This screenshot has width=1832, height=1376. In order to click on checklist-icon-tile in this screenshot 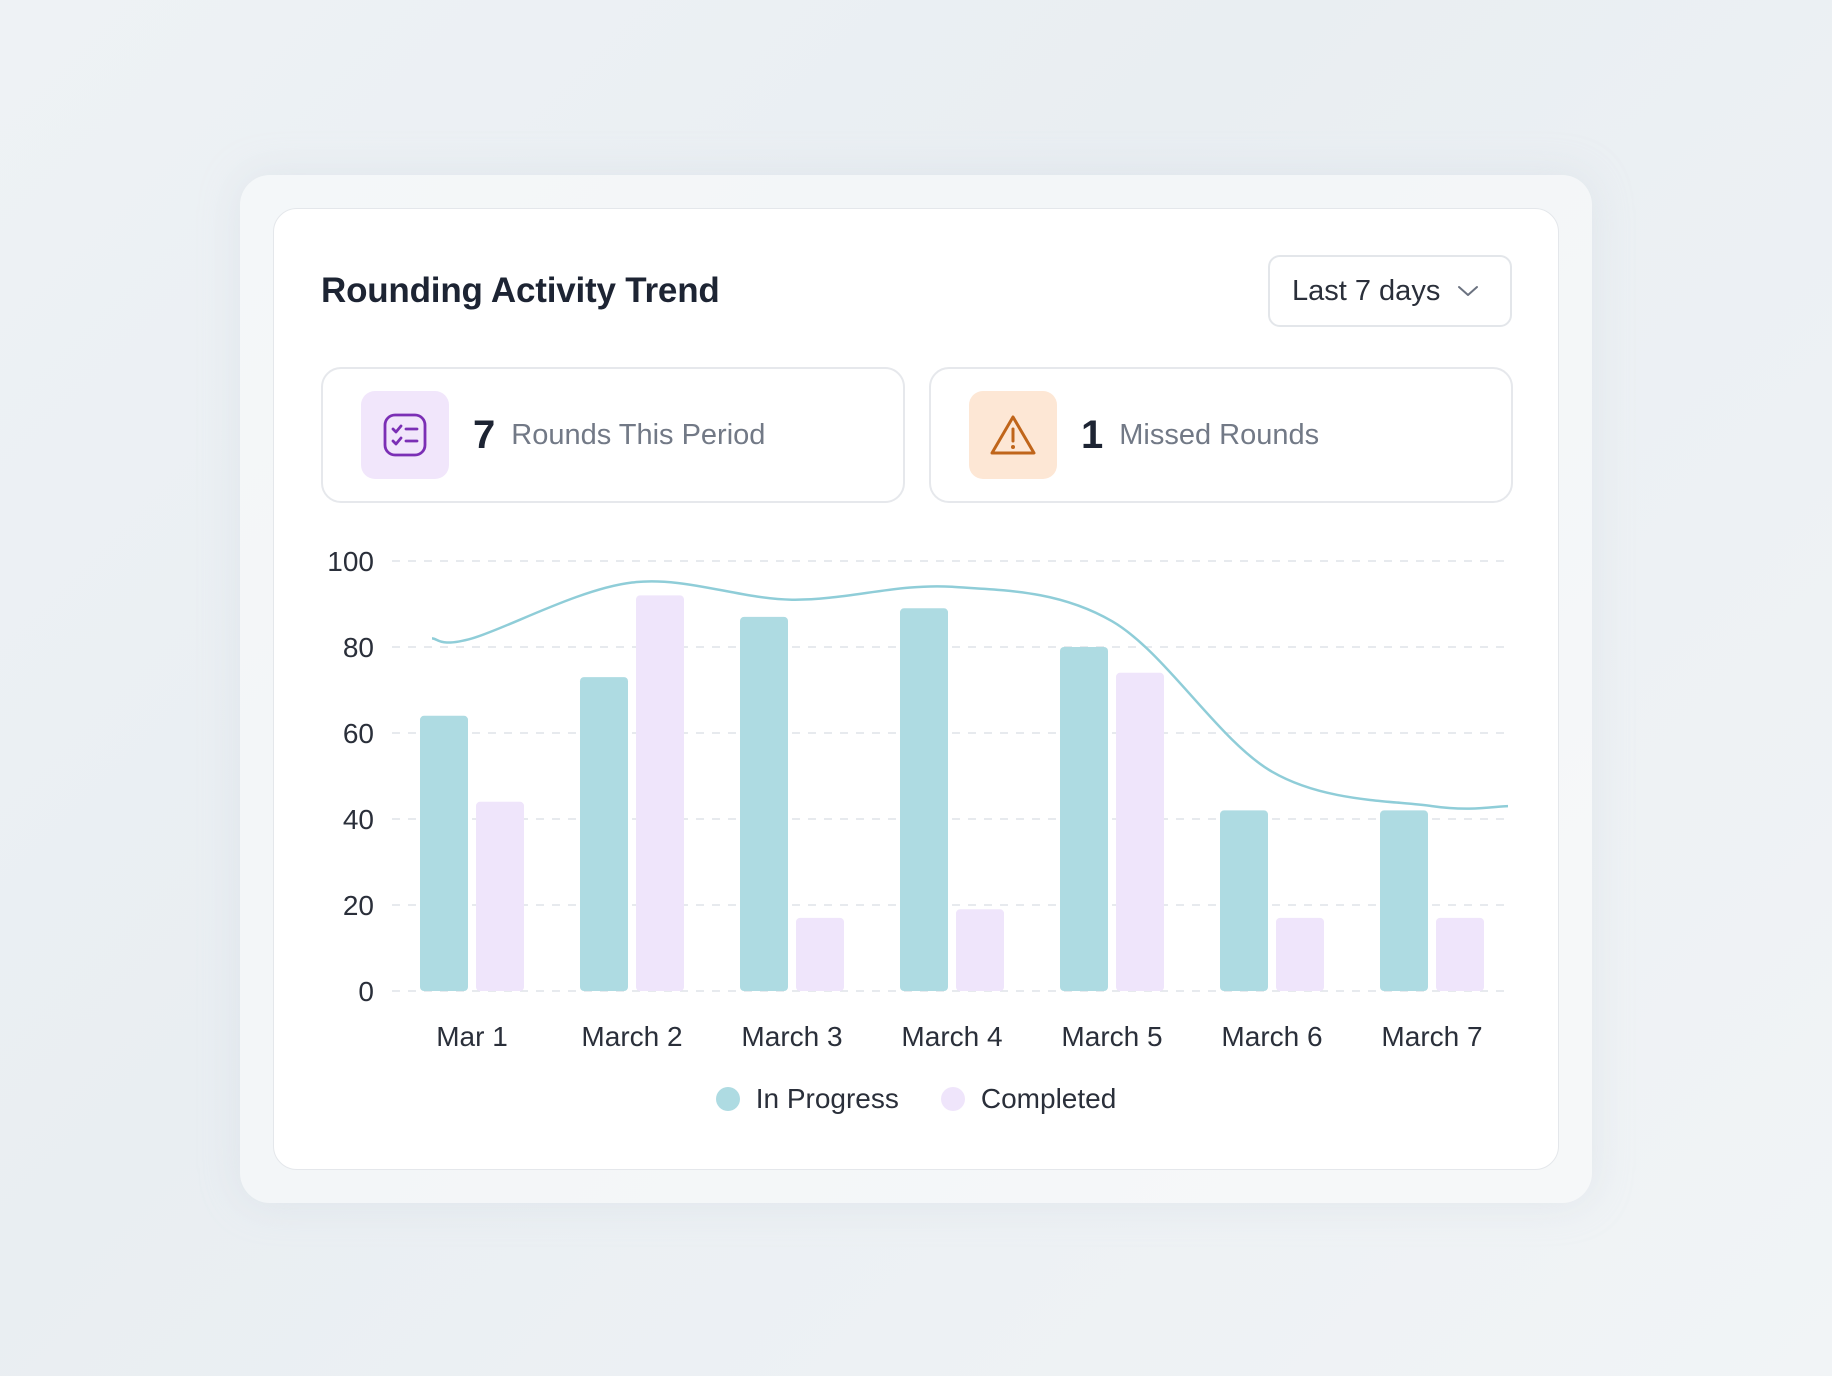, I will do `click(405, 435)`.